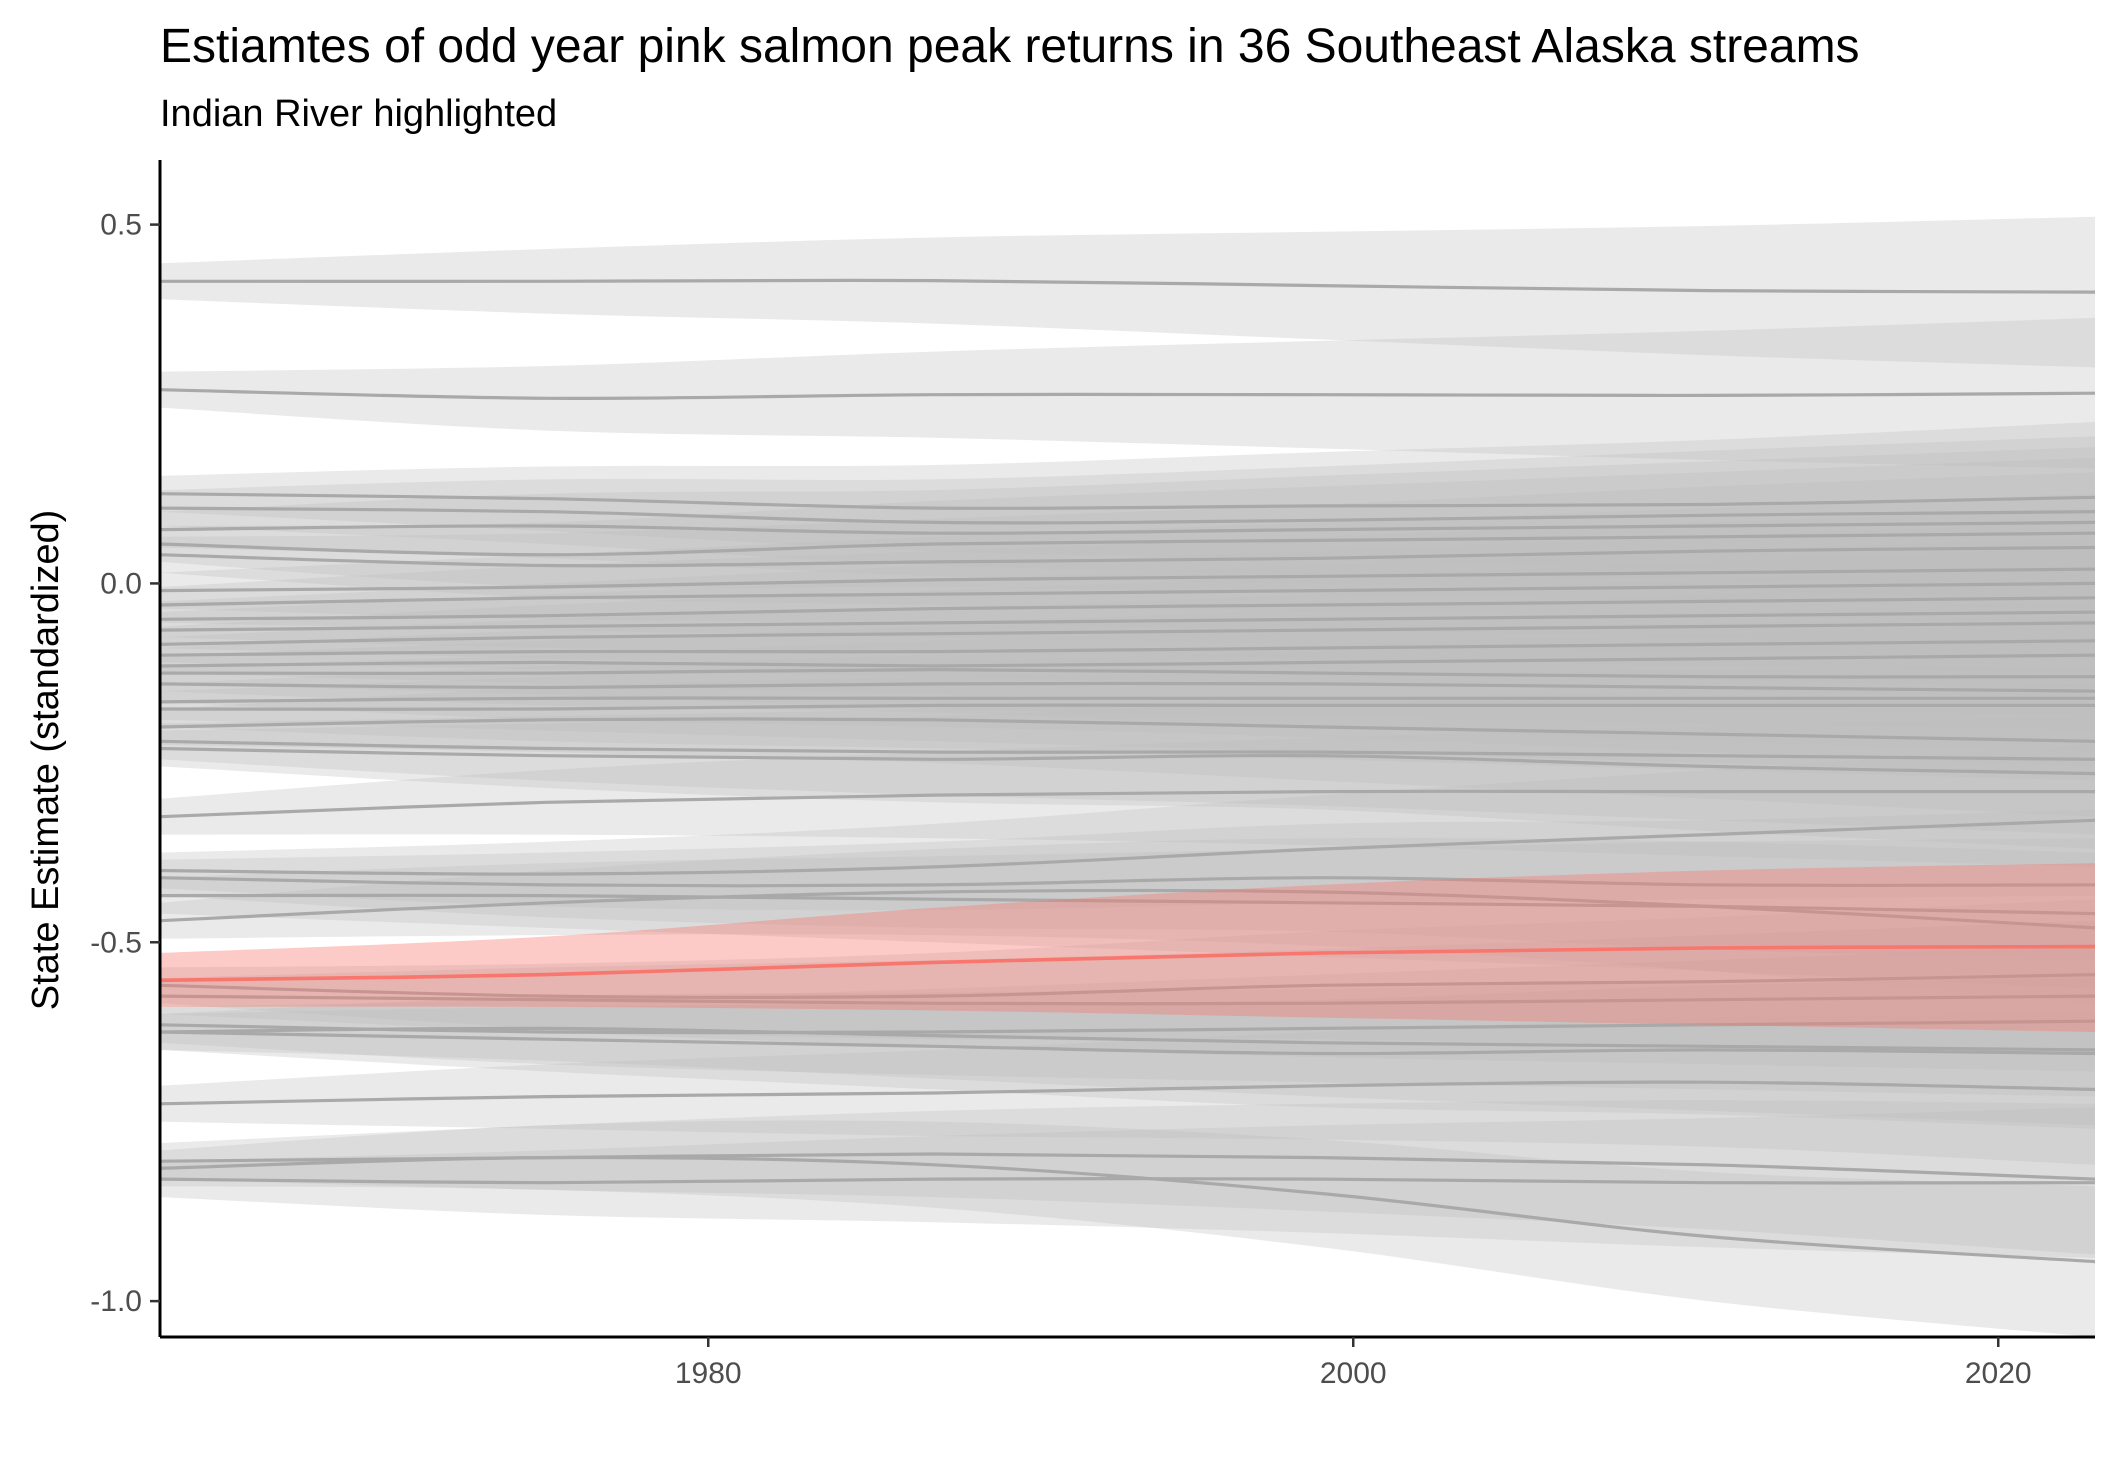  I want to click on y-tick-label: 0.5, so click(121, 225).